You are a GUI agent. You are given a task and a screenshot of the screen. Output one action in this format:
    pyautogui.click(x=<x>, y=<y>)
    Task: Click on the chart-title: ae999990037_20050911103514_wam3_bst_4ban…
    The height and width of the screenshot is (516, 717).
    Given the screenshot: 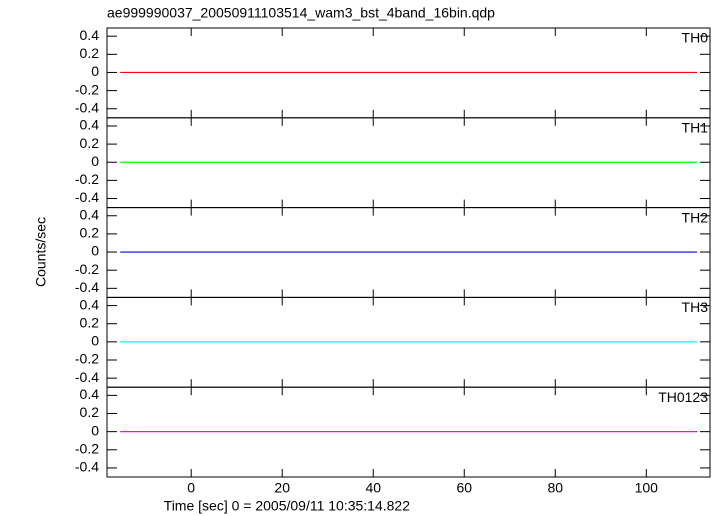 What is the action you would take?
    pyautogui.click(x=301, y=13)
    